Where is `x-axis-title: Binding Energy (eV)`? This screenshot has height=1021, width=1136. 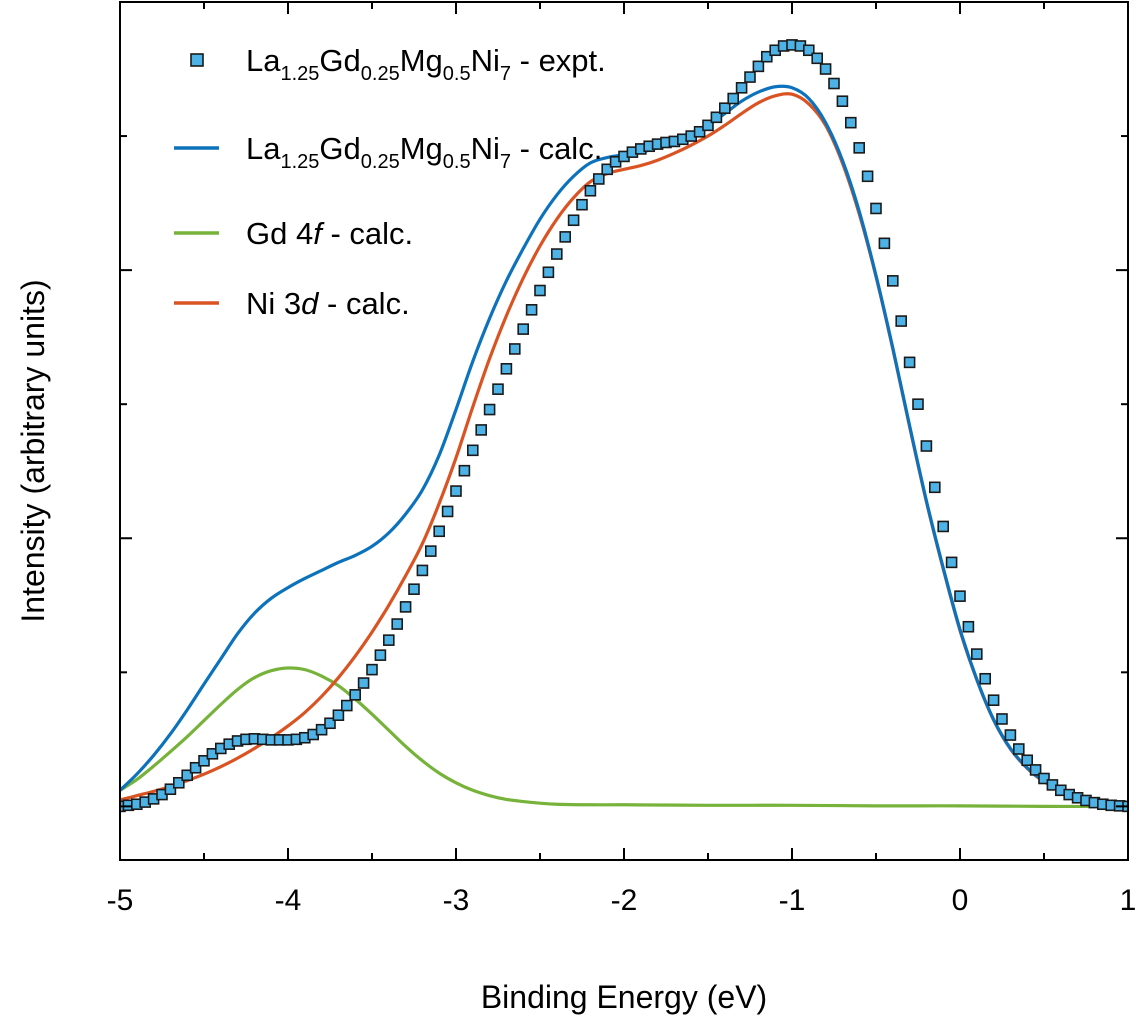
x-axis-title: Binding Energy (eV) is located at coordinates (624, 997).